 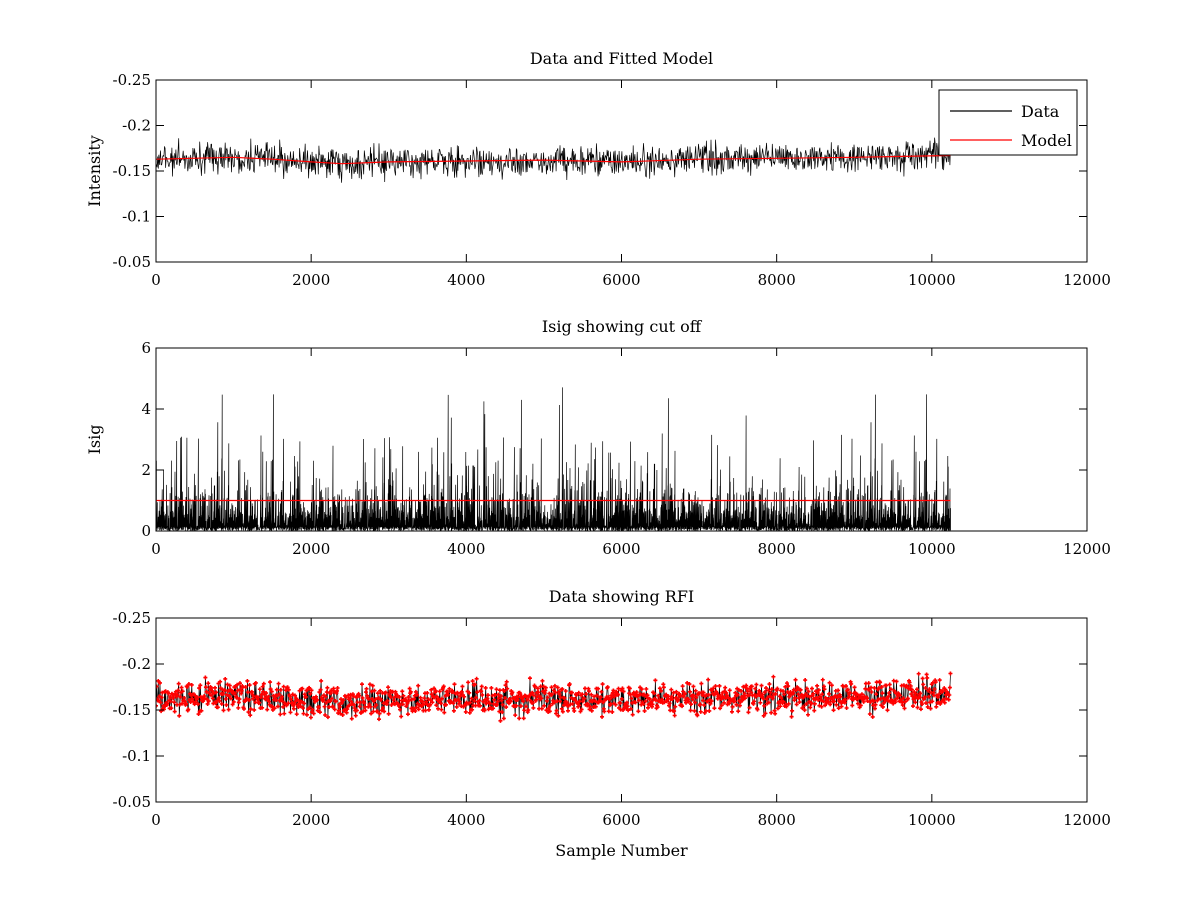 What do you see at coordinates (553, 459) in the screenshot?
I see `plot-area` at bounding box center [553, 459].